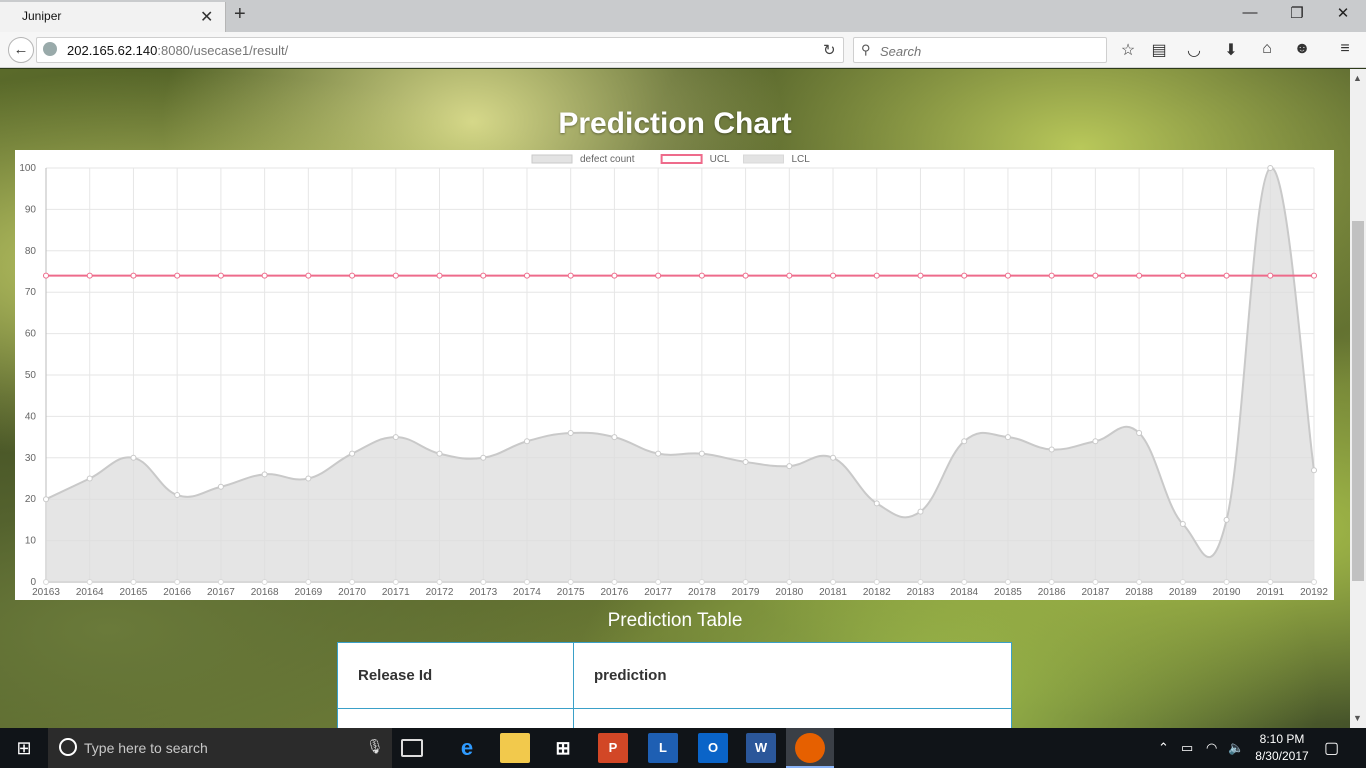 The width and height of the screenshot is (1366, 768). I want to click on minimize-icon: —, so click(1250, 12).